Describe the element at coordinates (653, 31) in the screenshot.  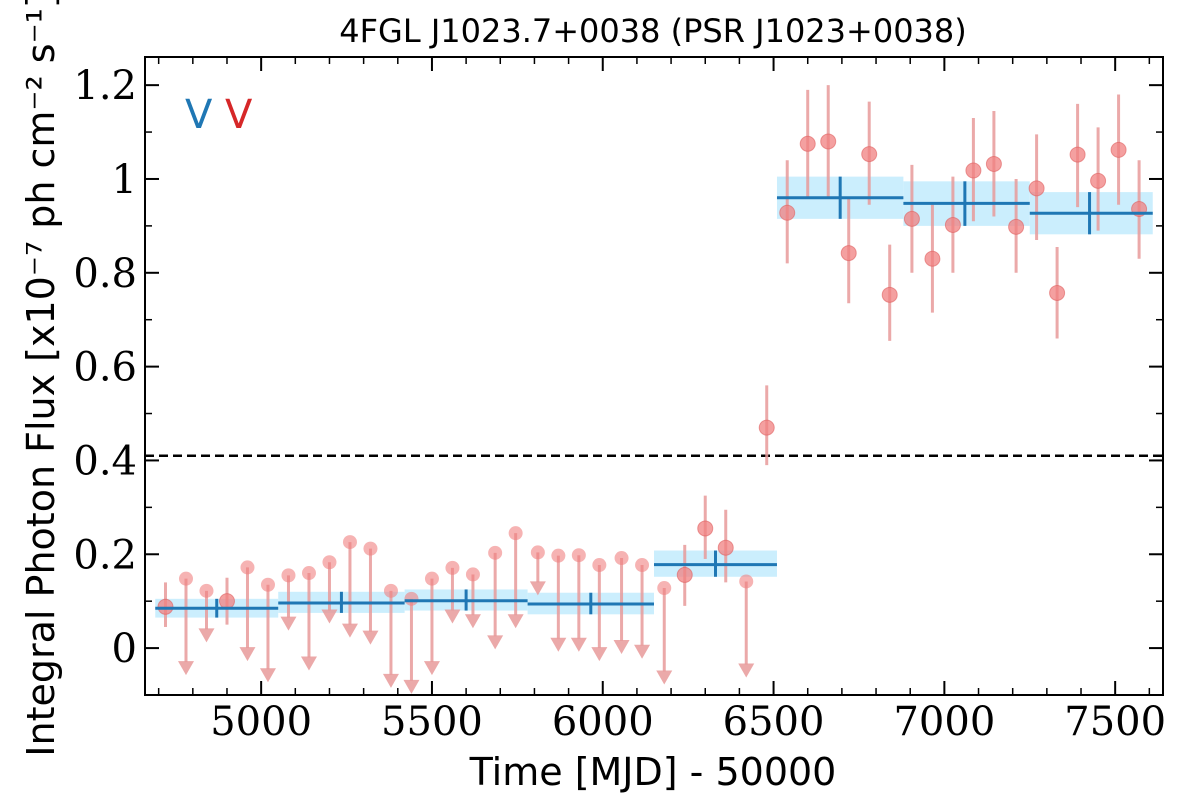
I see `chart-title: 4FGL J1023.7+0038 (PSR J1023+0038)` at that location.